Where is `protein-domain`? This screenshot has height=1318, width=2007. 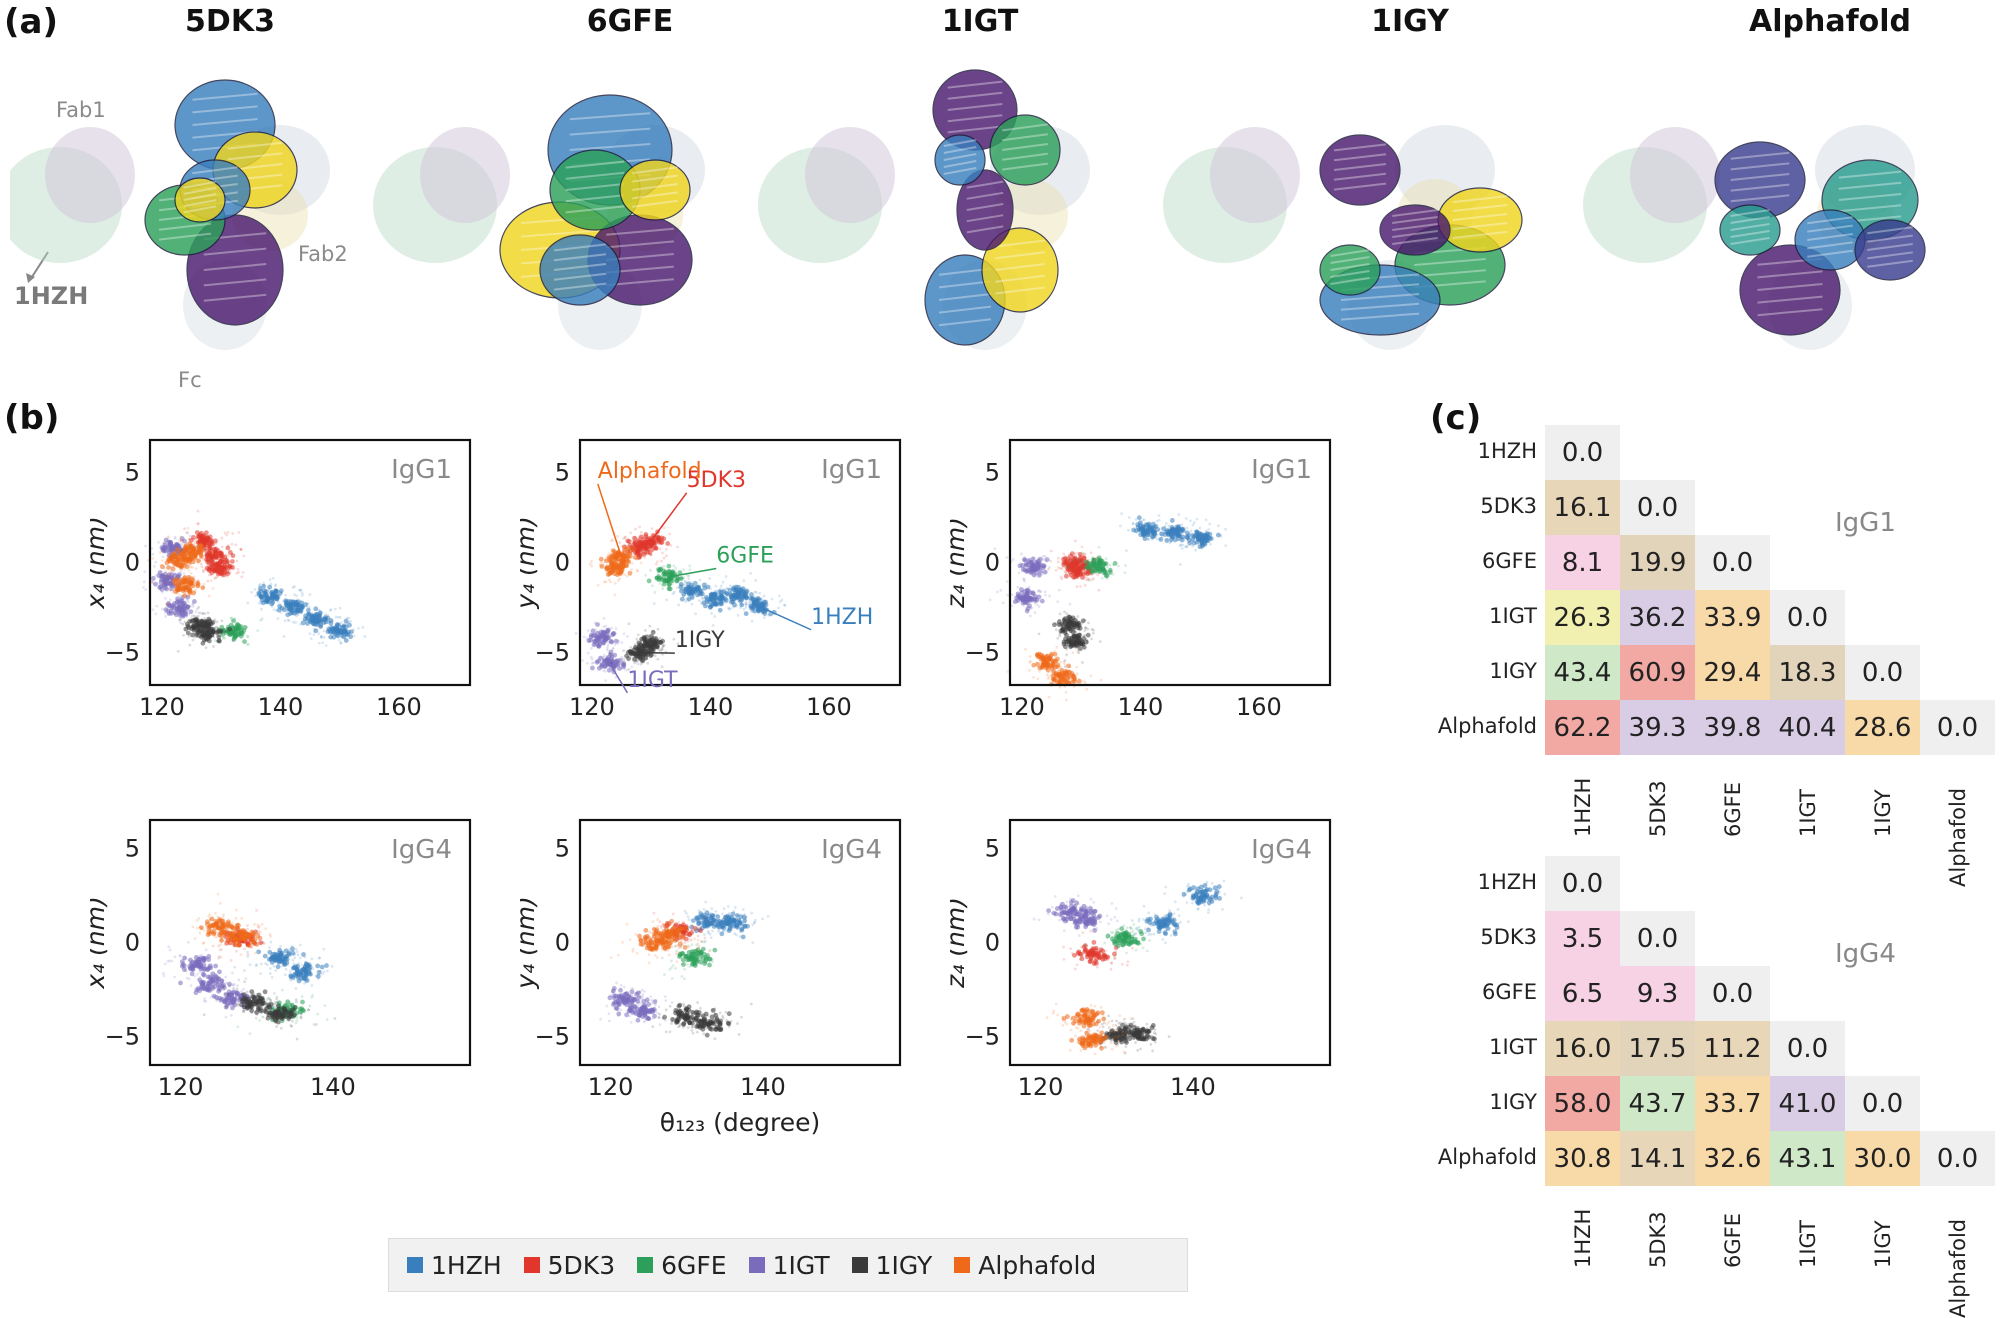 protein-domain is located at coordinates (960, 160).